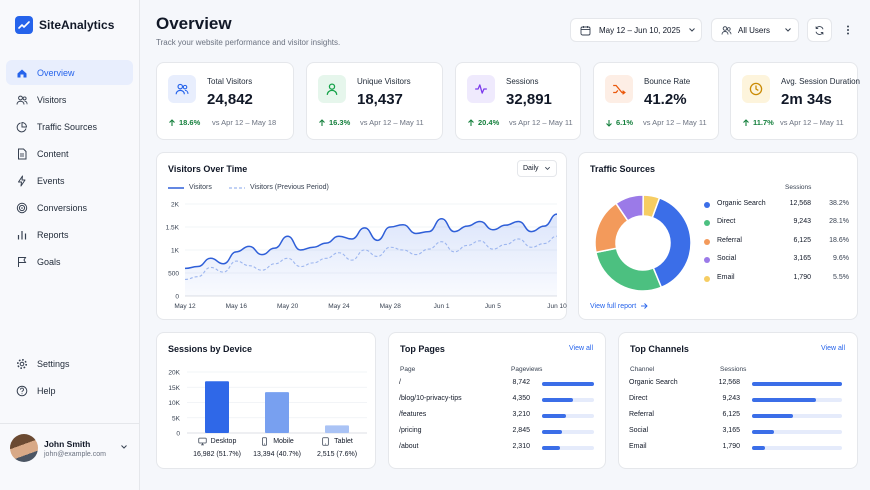  I want to click on refresh-button, so click(819, 30).